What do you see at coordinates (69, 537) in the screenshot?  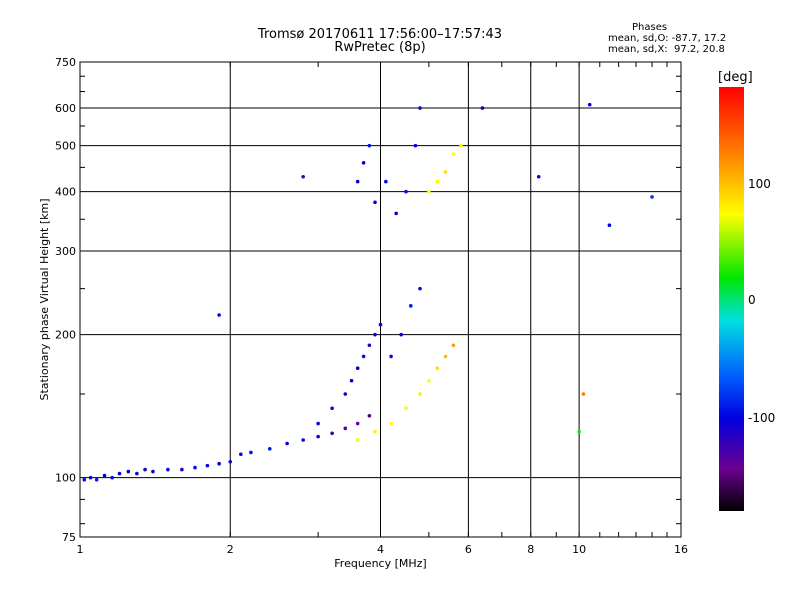 I see `y-tick-label: 75` at bounding box center [69, 537].